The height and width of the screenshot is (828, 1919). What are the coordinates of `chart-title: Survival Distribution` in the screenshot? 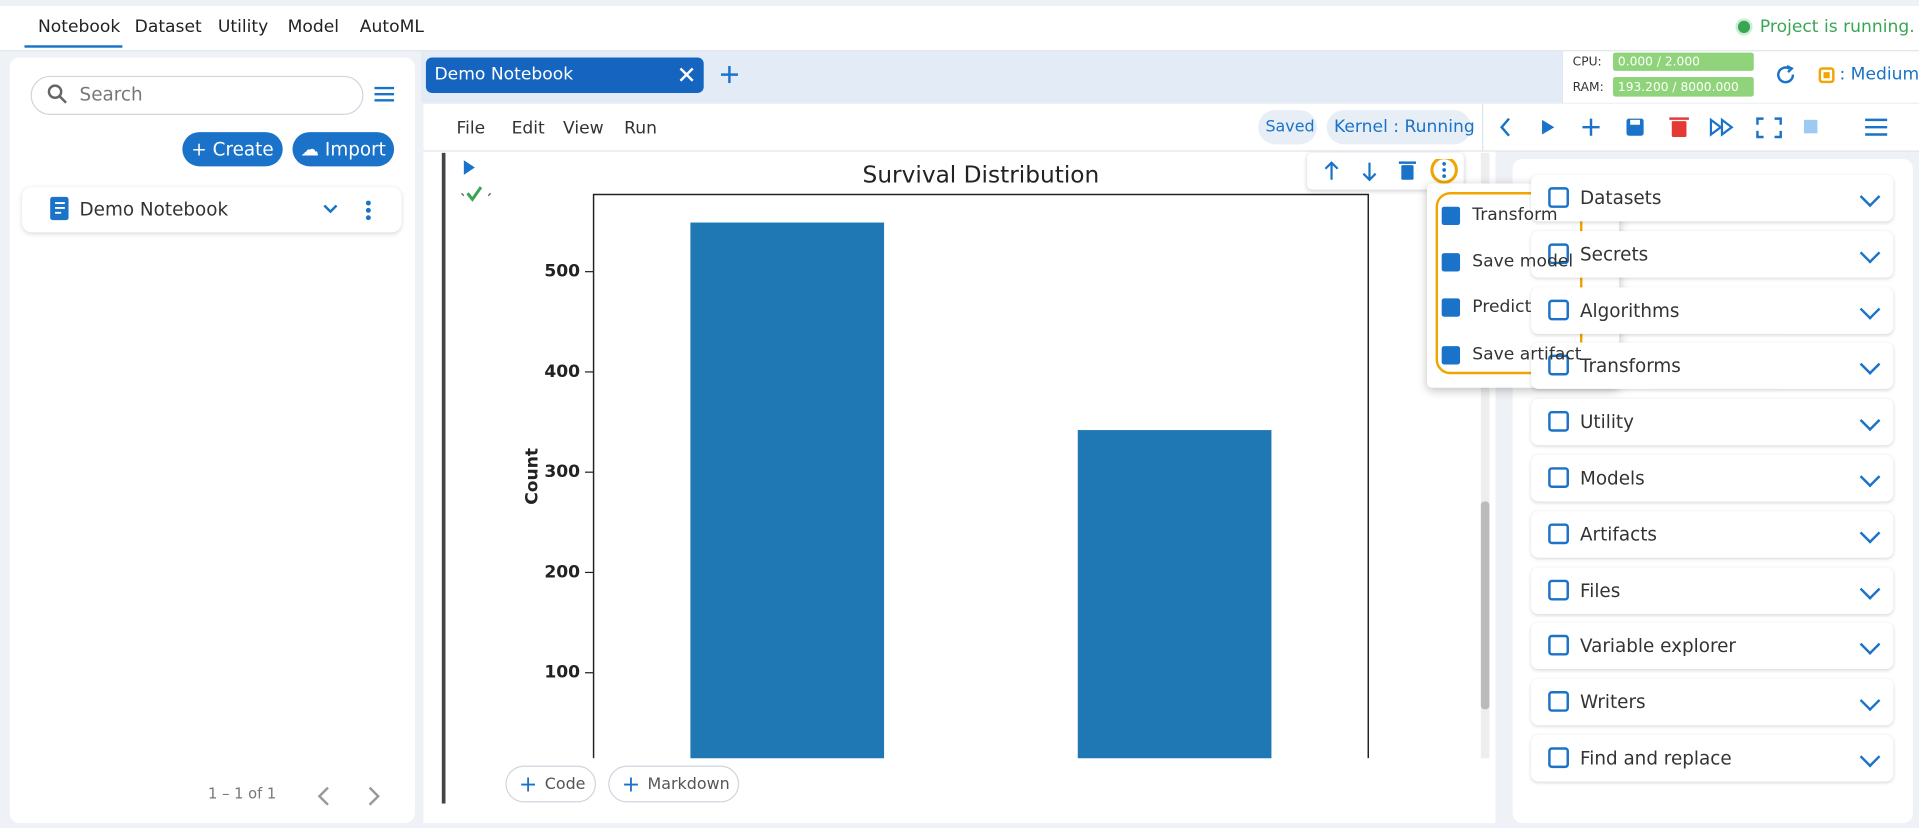 It's located at (981, 175).